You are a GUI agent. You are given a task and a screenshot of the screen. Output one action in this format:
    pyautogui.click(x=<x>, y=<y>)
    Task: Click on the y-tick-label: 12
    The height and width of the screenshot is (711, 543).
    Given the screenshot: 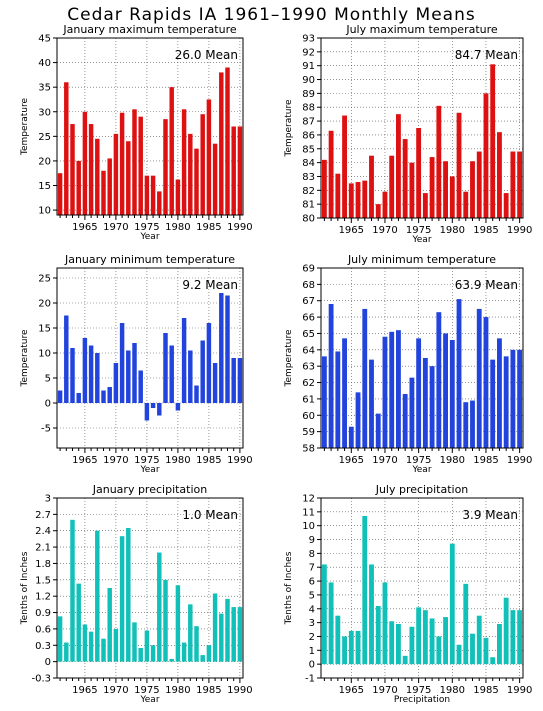 What is the action you would take?
    pyautogui.click(x=308, y=499)
    